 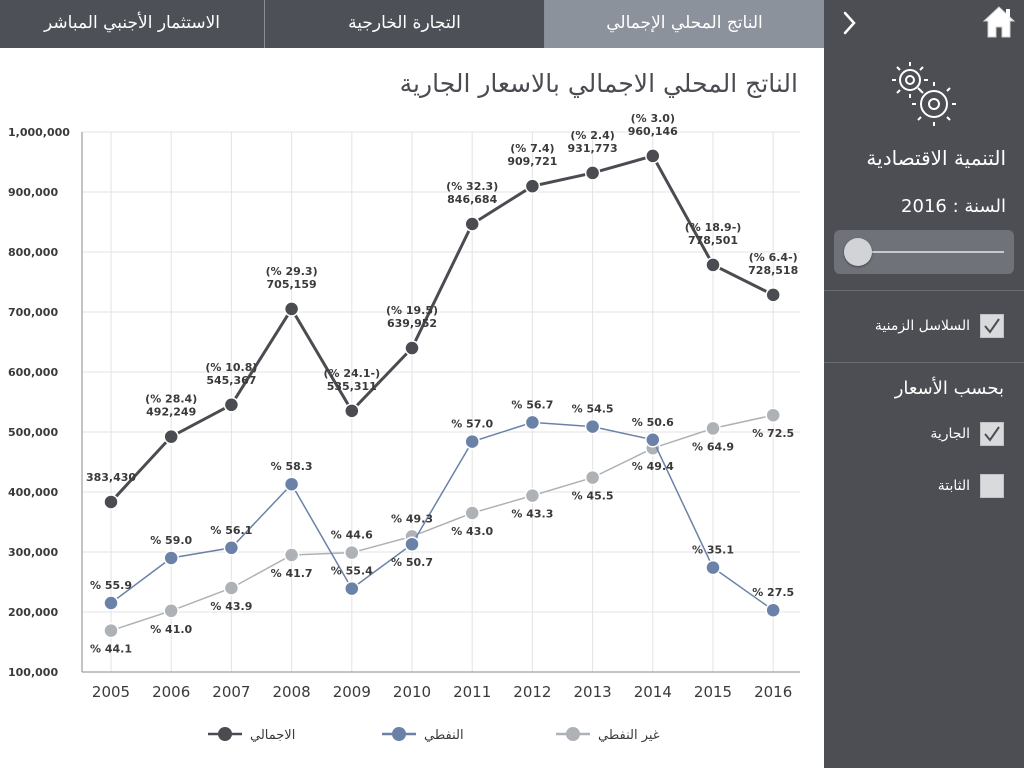 I want to click on y-tick-label: 600,000, so click(x=33, y=372).